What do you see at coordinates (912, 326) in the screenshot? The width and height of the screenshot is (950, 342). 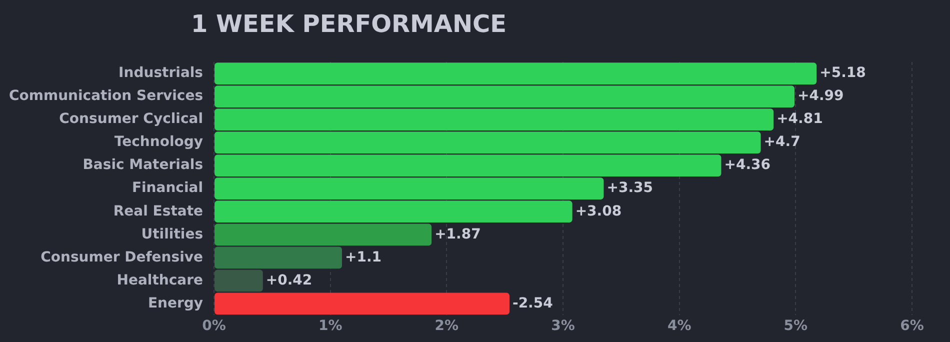 I see `x-tick-label: 6%` at bounding box center [912, 326].